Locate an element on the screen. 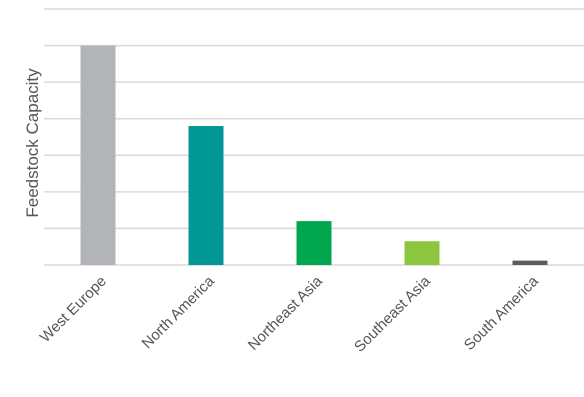  x-tick-label: Southeast Asia is located at coordinates (392, 313).